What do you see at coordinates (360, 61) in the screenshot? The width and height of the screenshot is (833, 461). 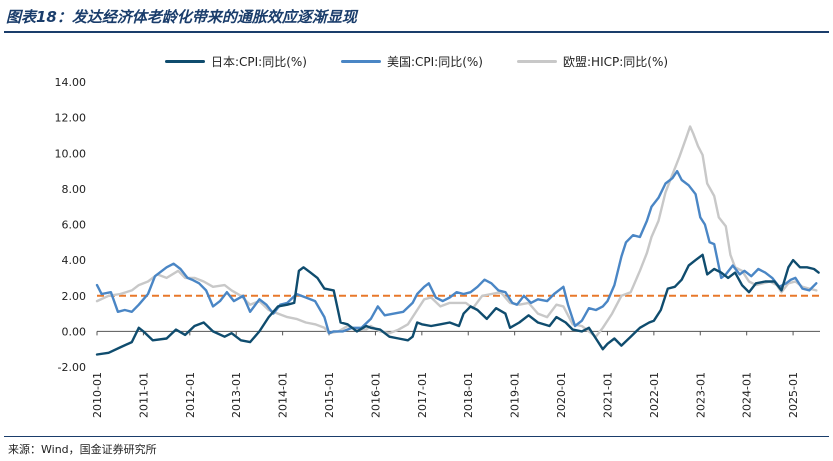 I see `legend-swatch-us` at bounding box center [360, 61].